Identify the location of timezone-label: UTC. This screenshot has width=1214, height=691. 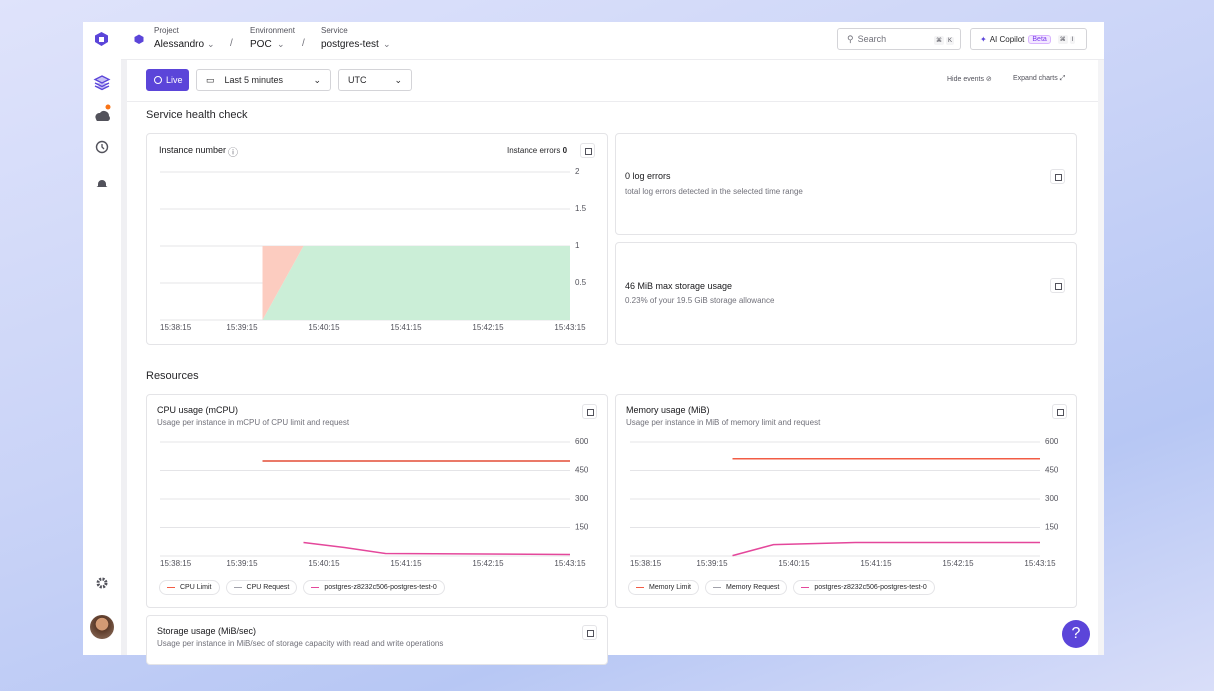
(357, 80).